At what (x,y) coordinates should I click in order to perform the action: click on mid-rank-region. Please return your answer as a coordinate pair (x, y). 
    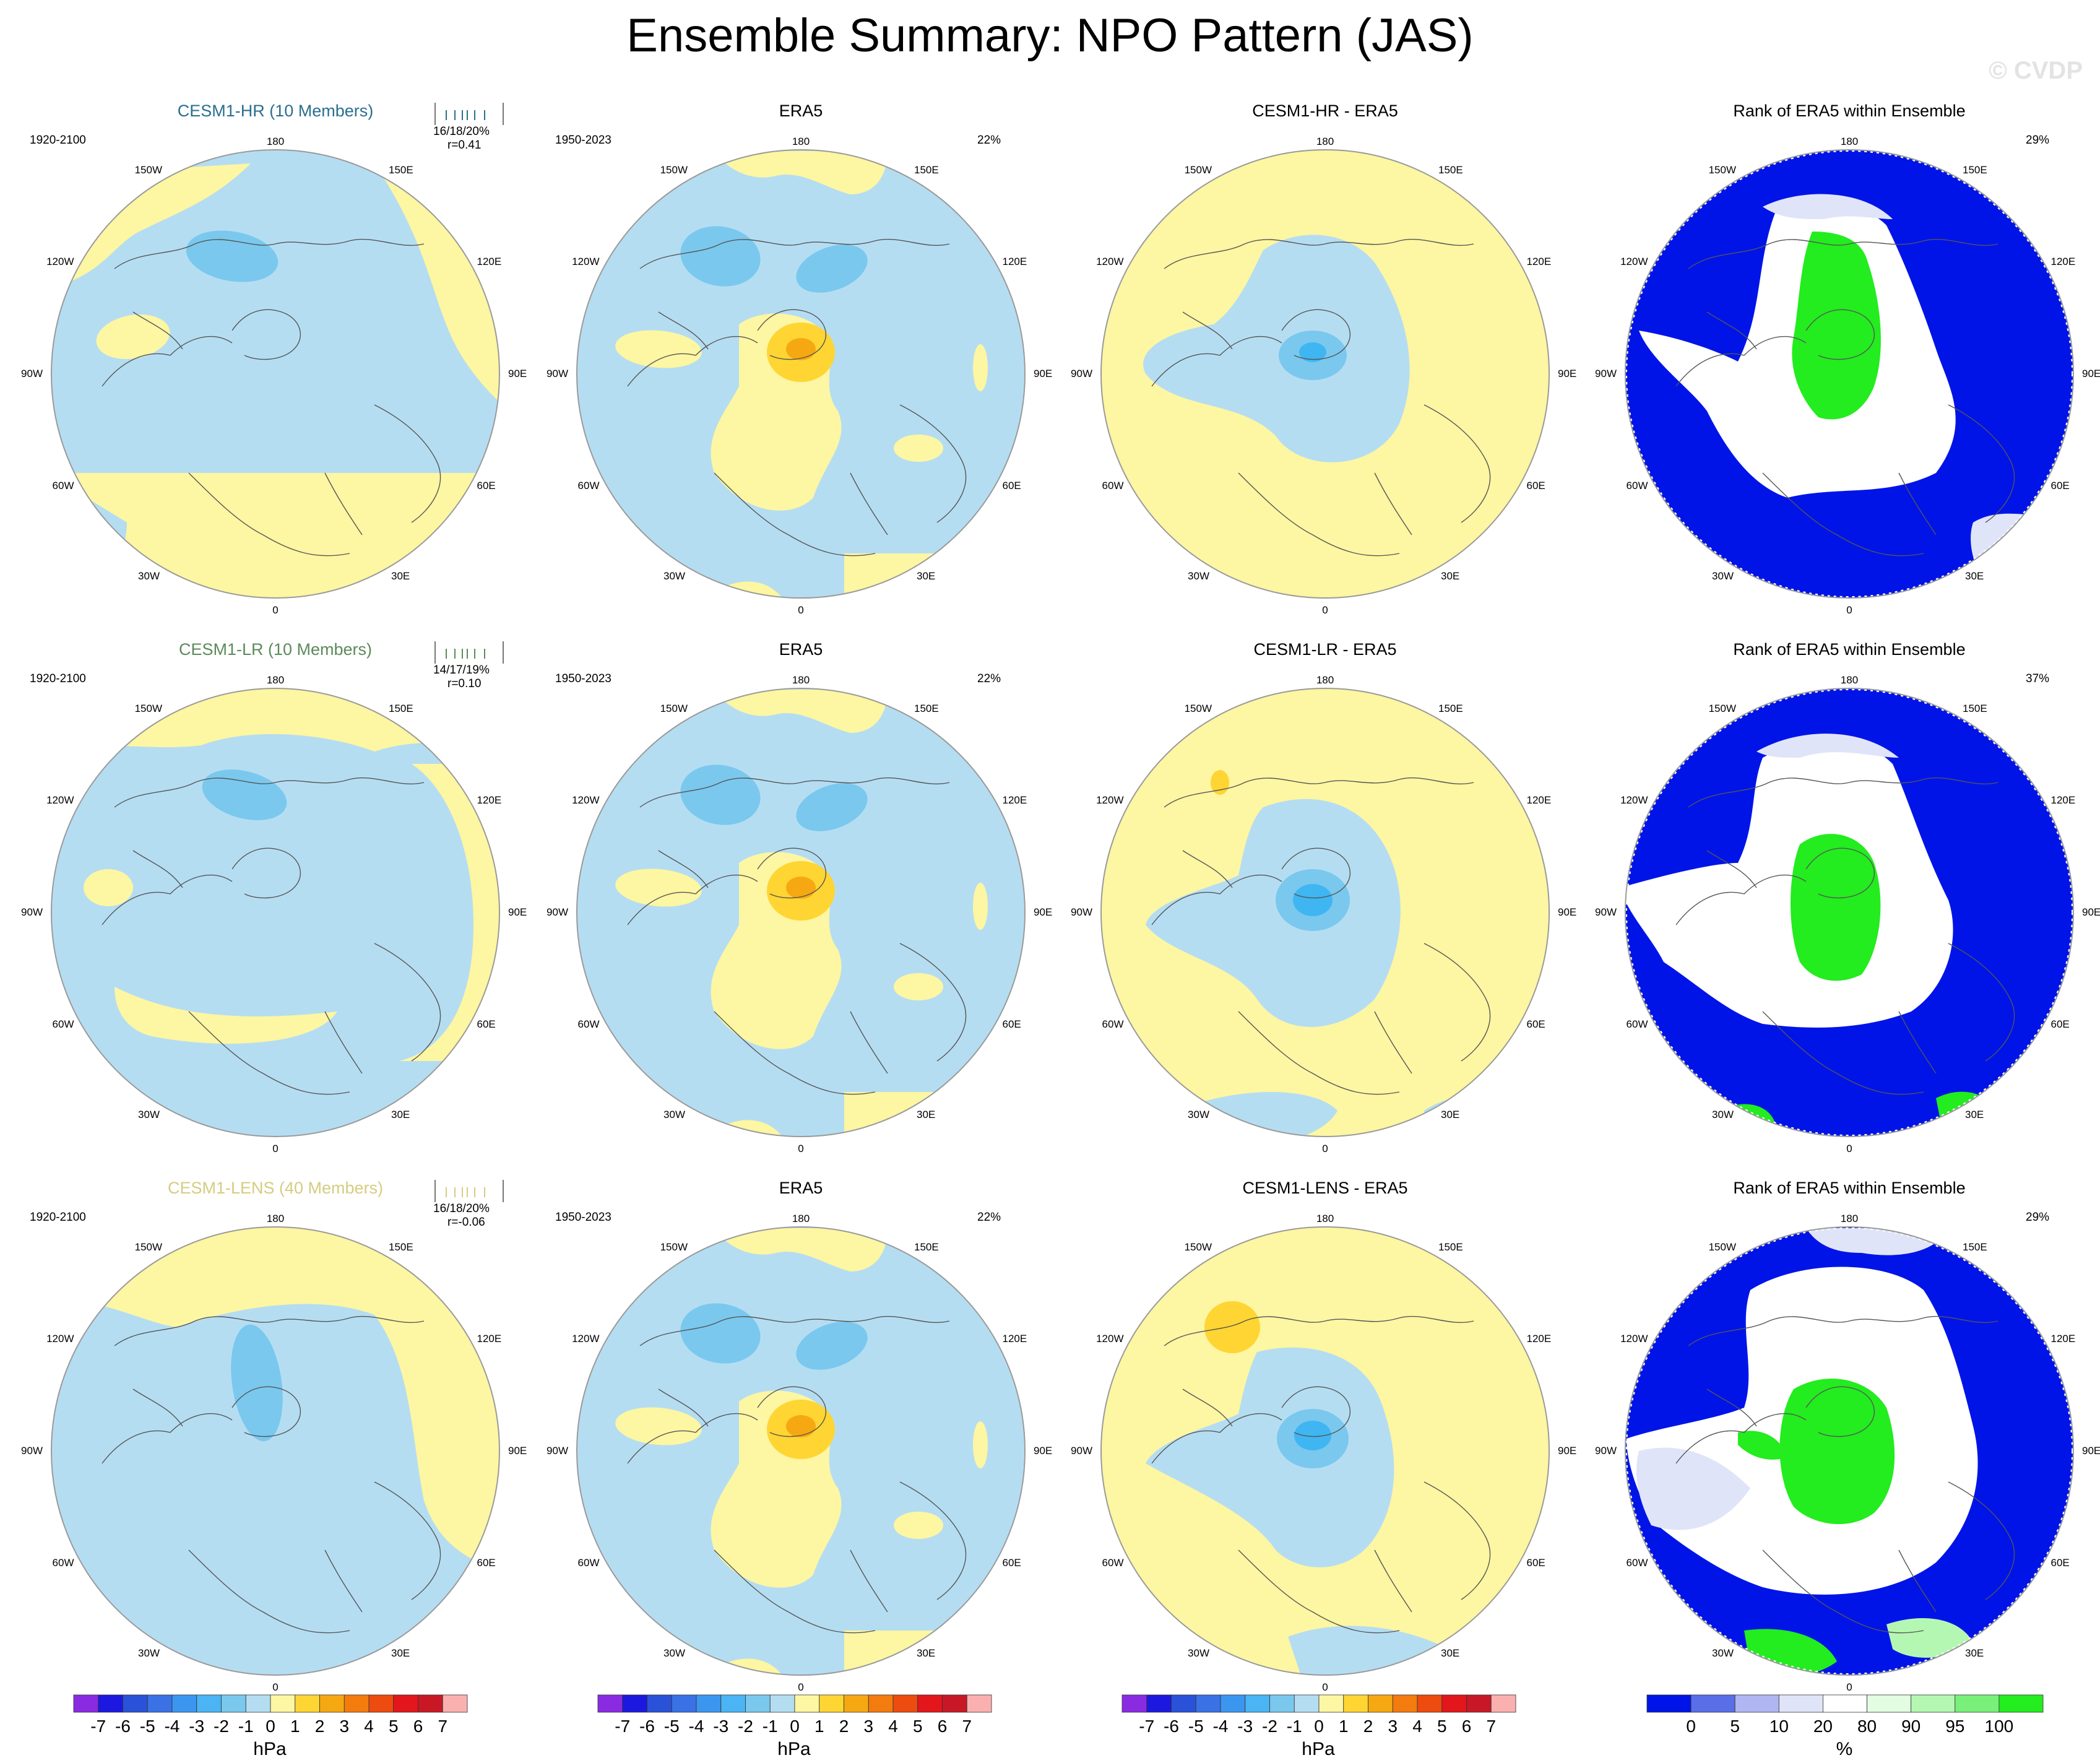
    Looking at the image, I should click on (2015, 547).